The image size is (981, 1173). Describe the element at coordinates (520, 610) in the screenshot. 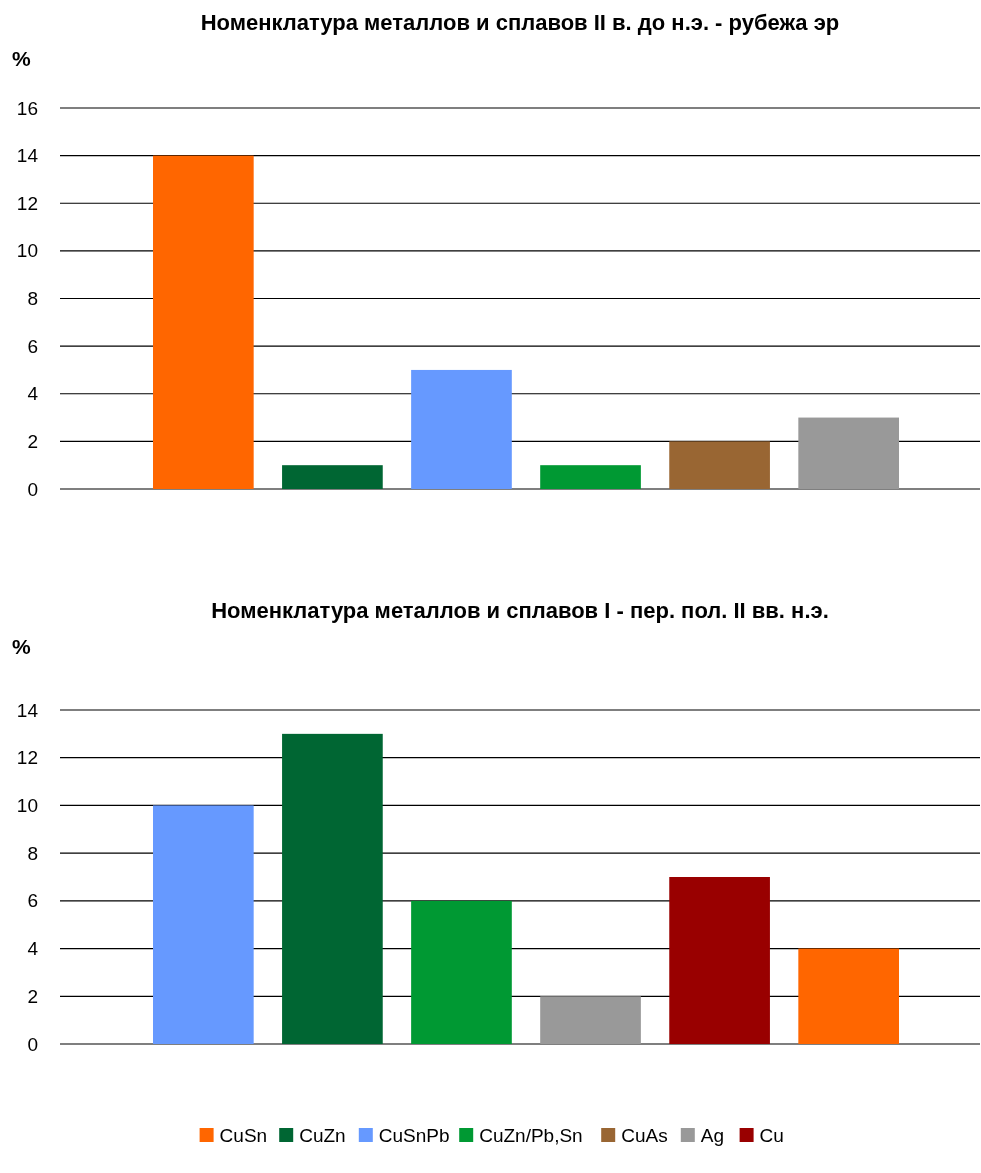

I see `chart-title: Номенклатура металлов и сплавов I - пер. пол. II вв. н.э.` at that location.